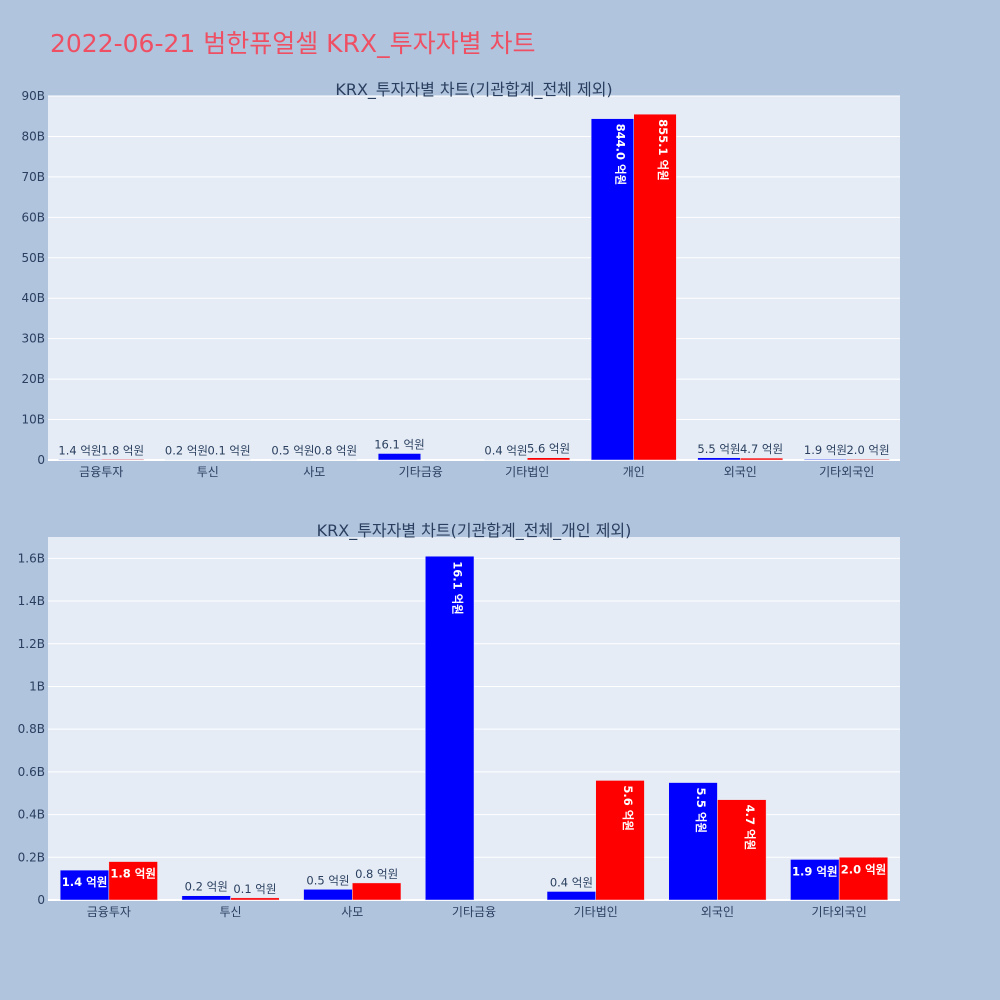 This screenshot has width=1000, height=1000. Describe the element at coordinates (620, 155) in the screenshot. I see `data-label: 844.0 억원` at that location.